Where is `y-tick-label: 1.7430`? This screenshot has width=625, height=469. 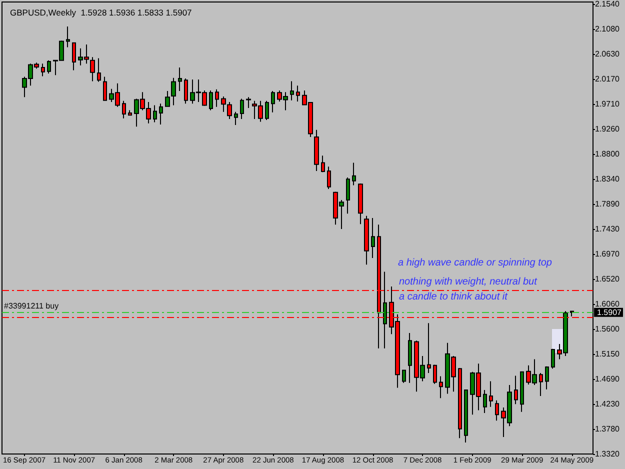 y-tick-label: 1.7430 is located at coordinates (607, 229).